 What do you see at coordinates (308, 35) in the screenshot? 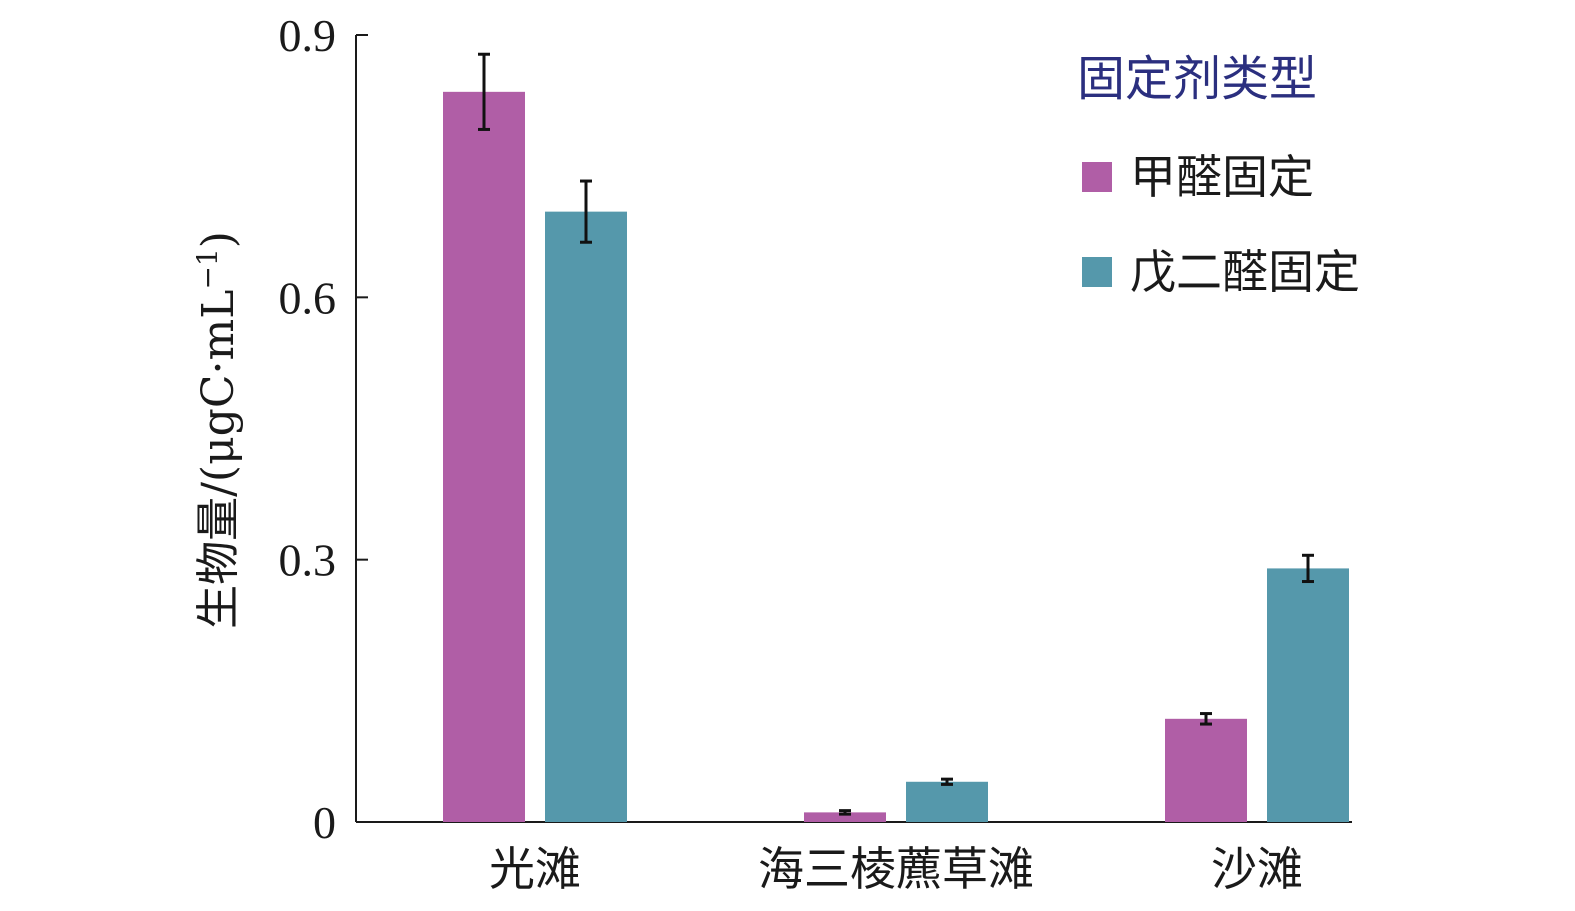
I see `y-tick-label: 0.9` at bounding box center [308, 35].